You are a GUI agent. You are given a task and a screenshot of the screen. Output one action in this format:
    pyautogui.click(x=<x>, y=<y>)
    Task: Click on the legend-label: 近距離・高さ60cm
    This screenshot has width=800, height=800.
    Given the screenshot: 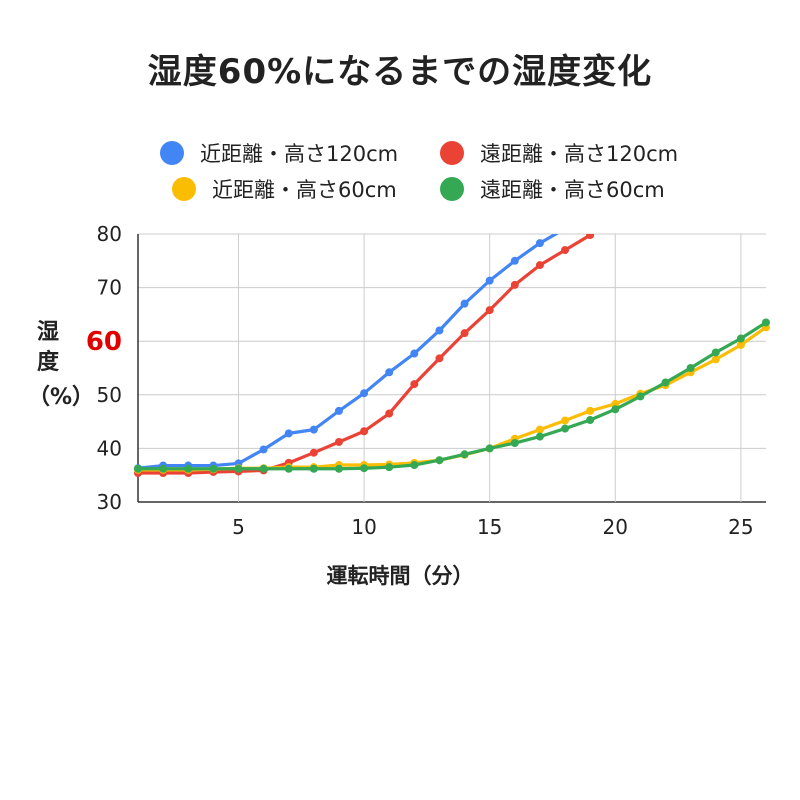 What is the action you would take?
    pyautogui.click(x=304, y=190)
    